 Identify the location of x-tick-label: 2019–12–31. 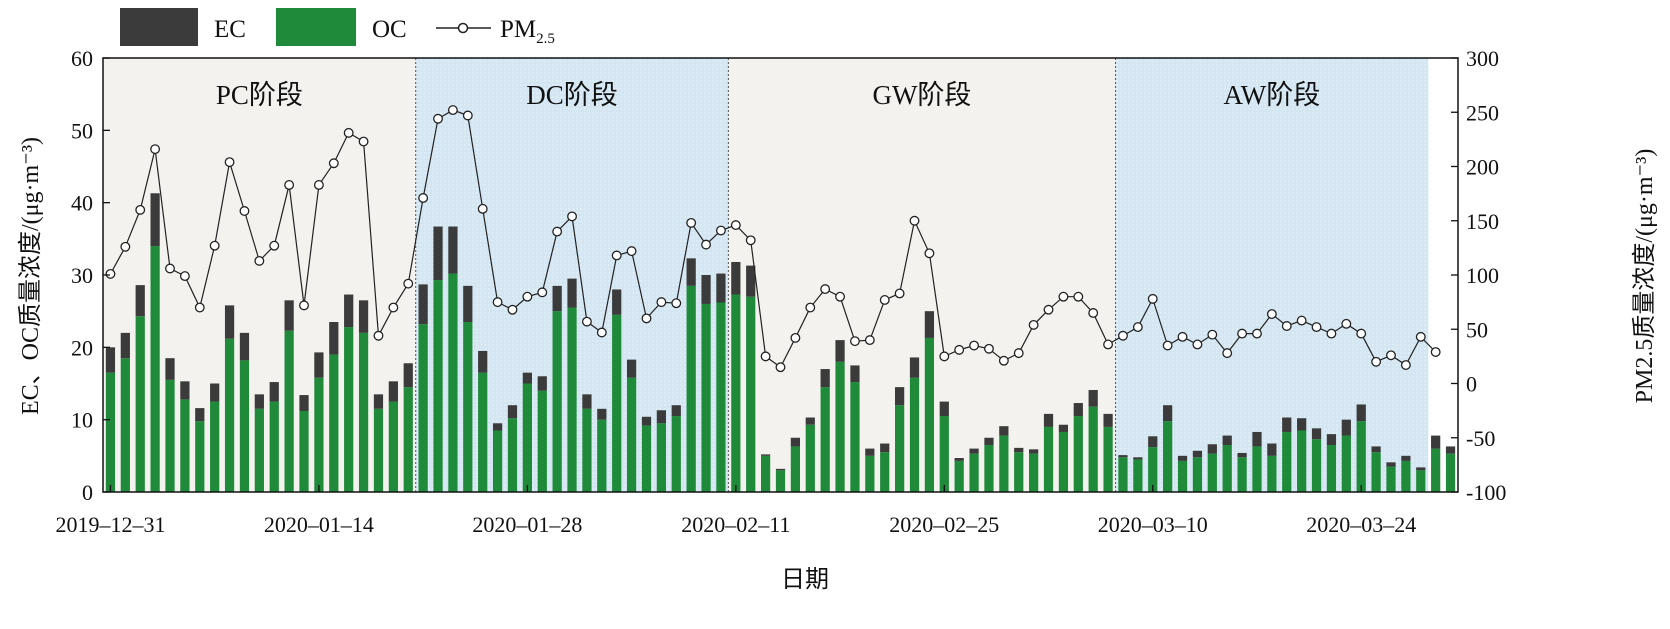
(110, 524).